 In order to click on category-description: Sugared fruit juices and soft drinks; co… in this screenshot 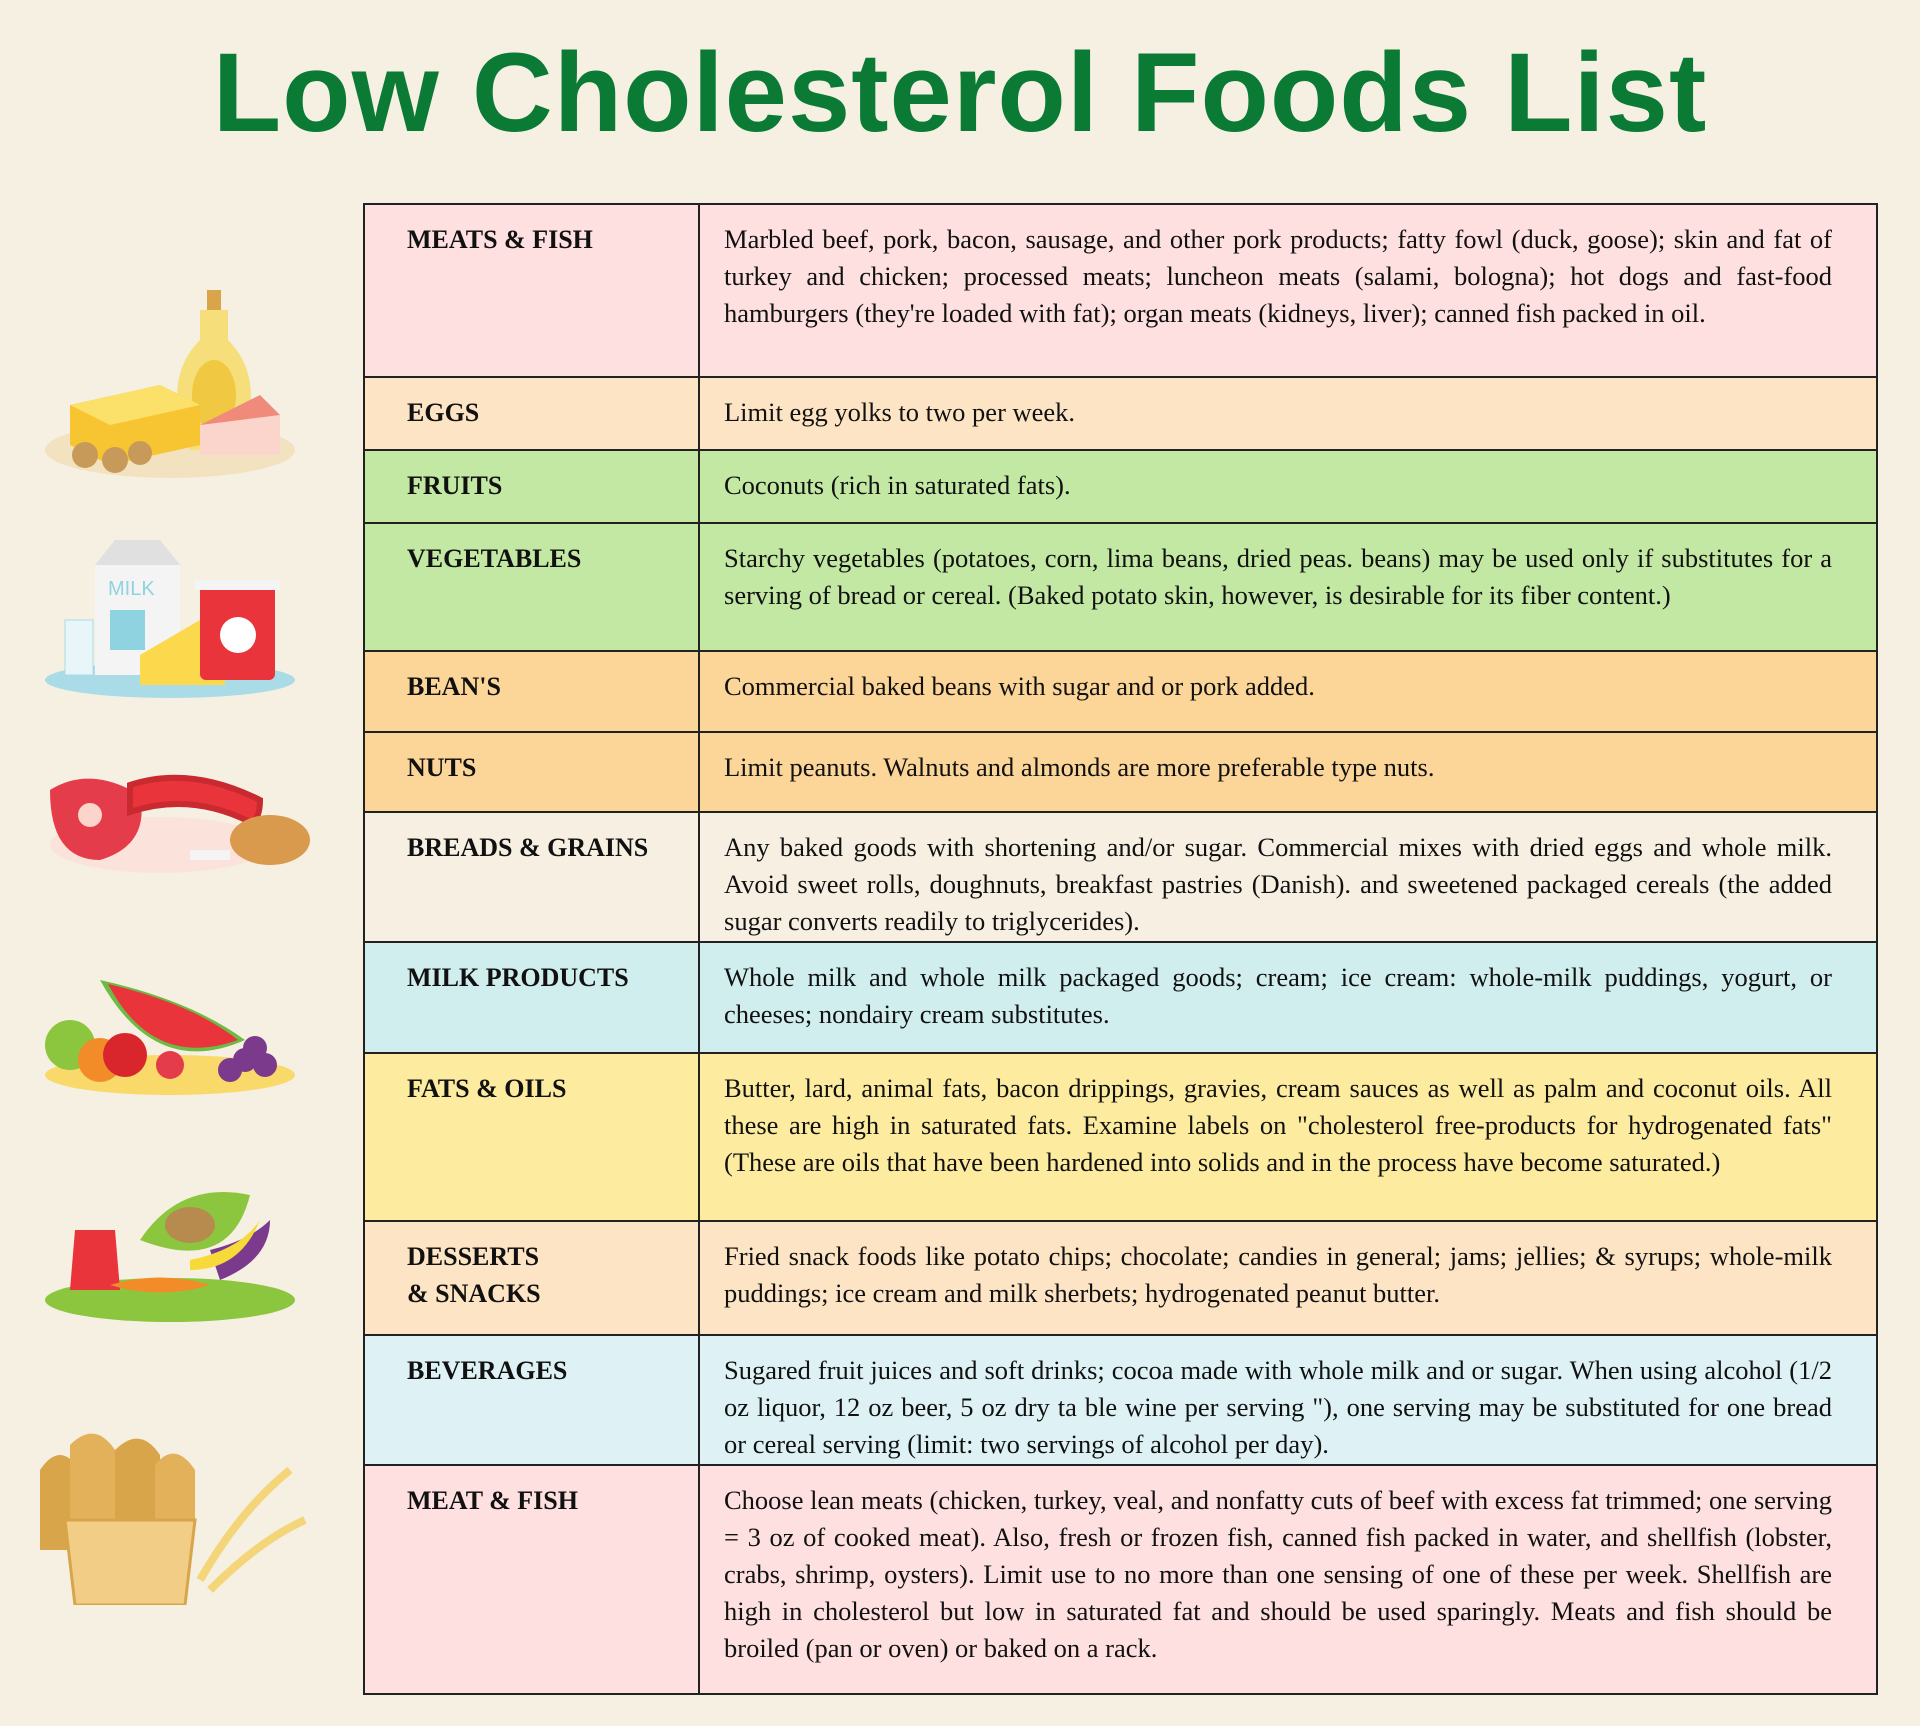, I will do `click(1288, 1400)`.